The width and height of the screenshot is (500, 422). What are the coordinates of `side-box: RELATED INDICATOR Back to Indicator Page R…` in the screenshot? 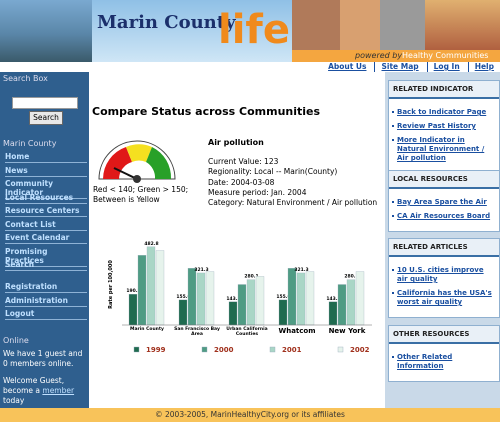 It's located at (444, 127).